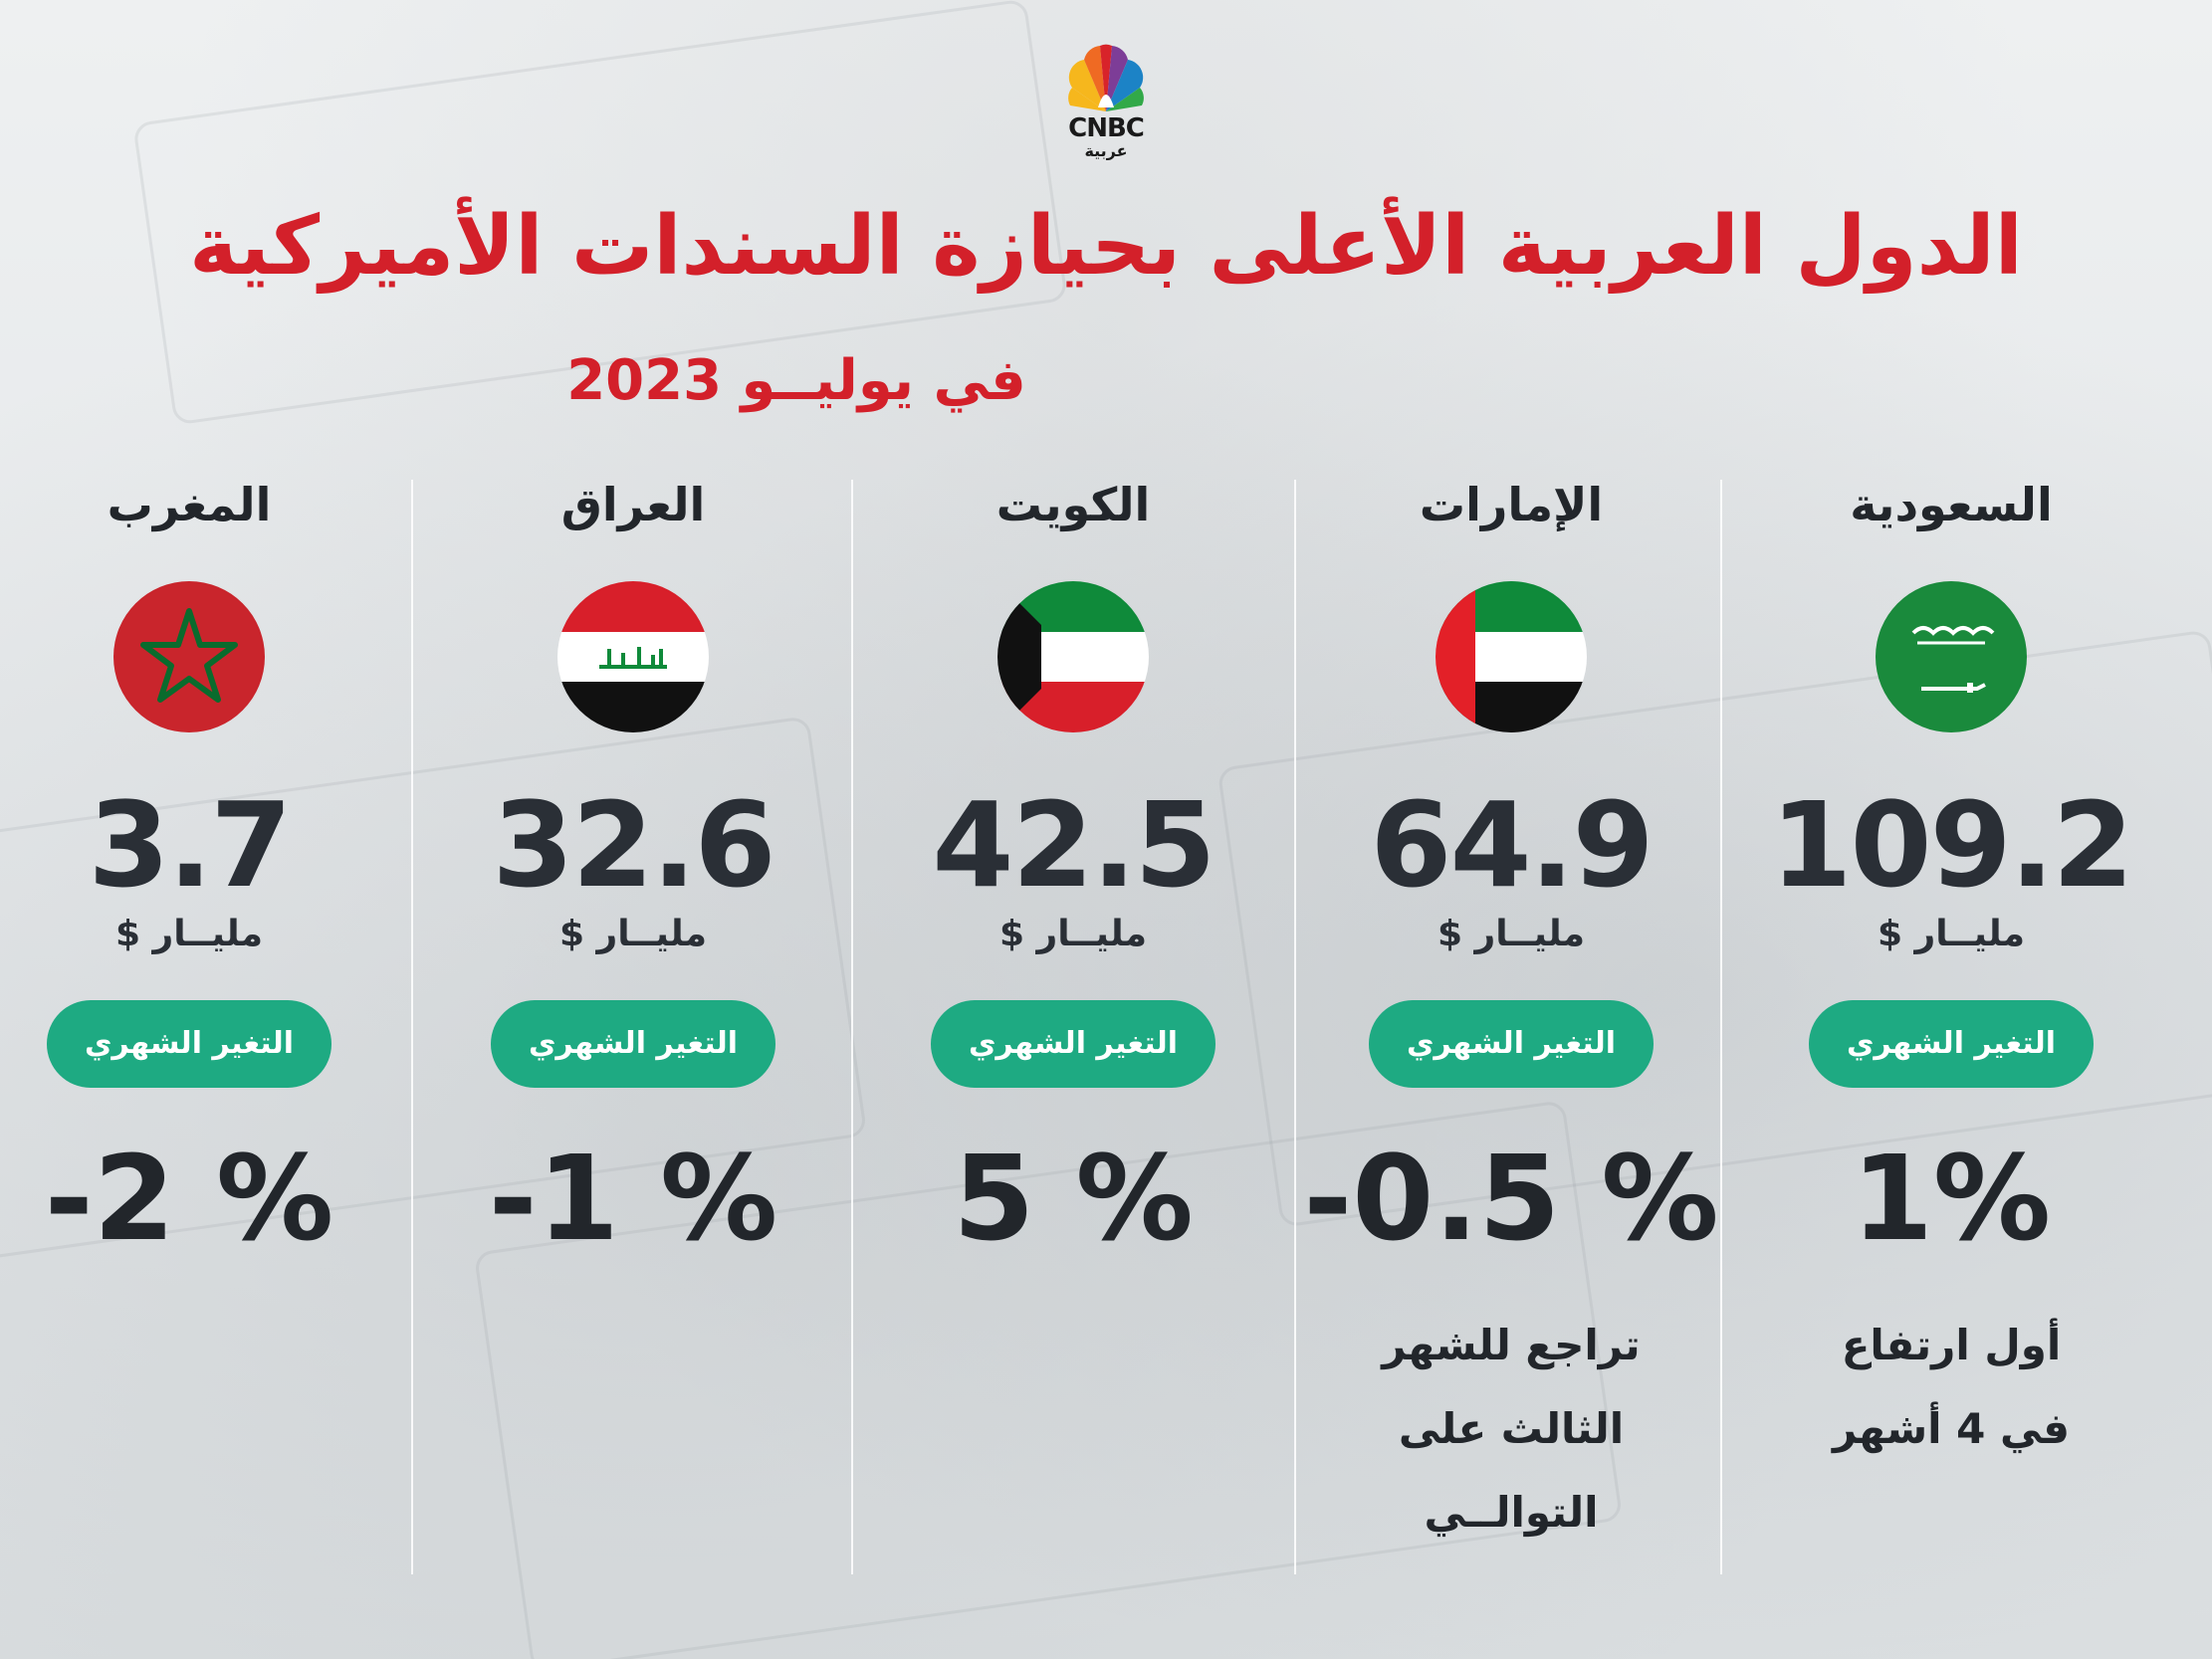  I want to click on country-column-kuwait: الكويت 42.5 مليــار $ التغير الشهري 5 %, so click(1073, 1035).